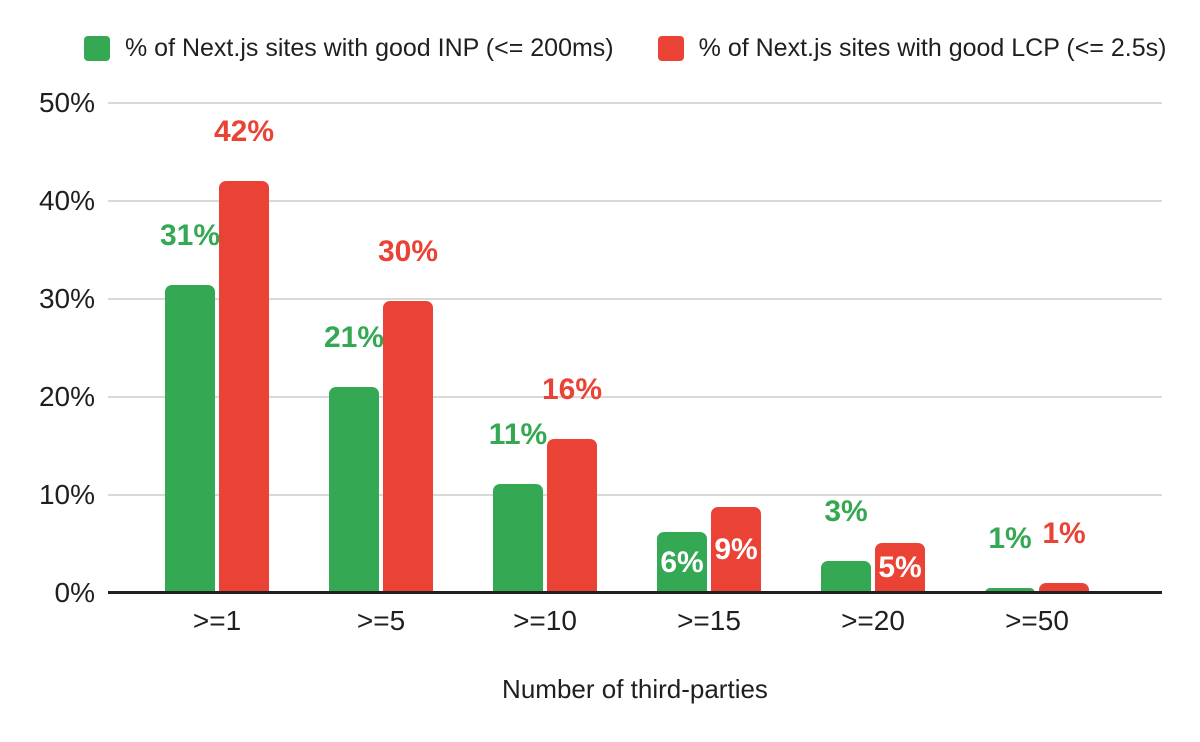  What do you see at coordinates (873, 369) in the screenshot?
I see `bar-group: 3% 5% >=20` at bounding box center [873, 369].